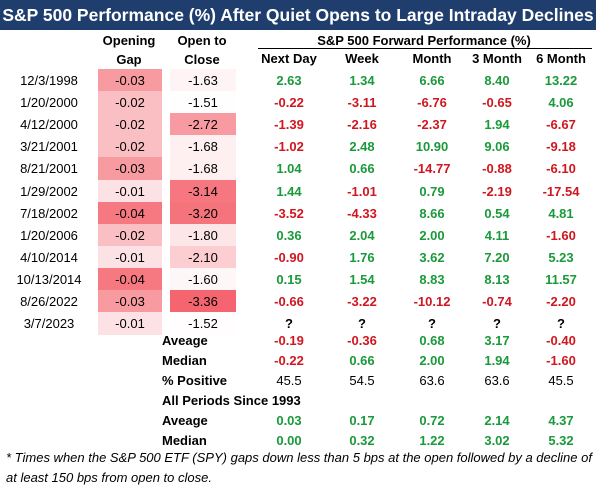  I want to click on row-forward-value: -6.10, so click(561, 169).